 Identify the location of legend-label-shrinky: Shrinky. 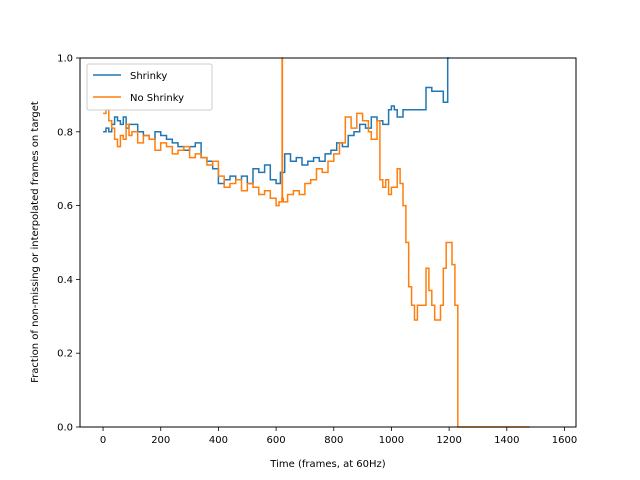
(148, 76).